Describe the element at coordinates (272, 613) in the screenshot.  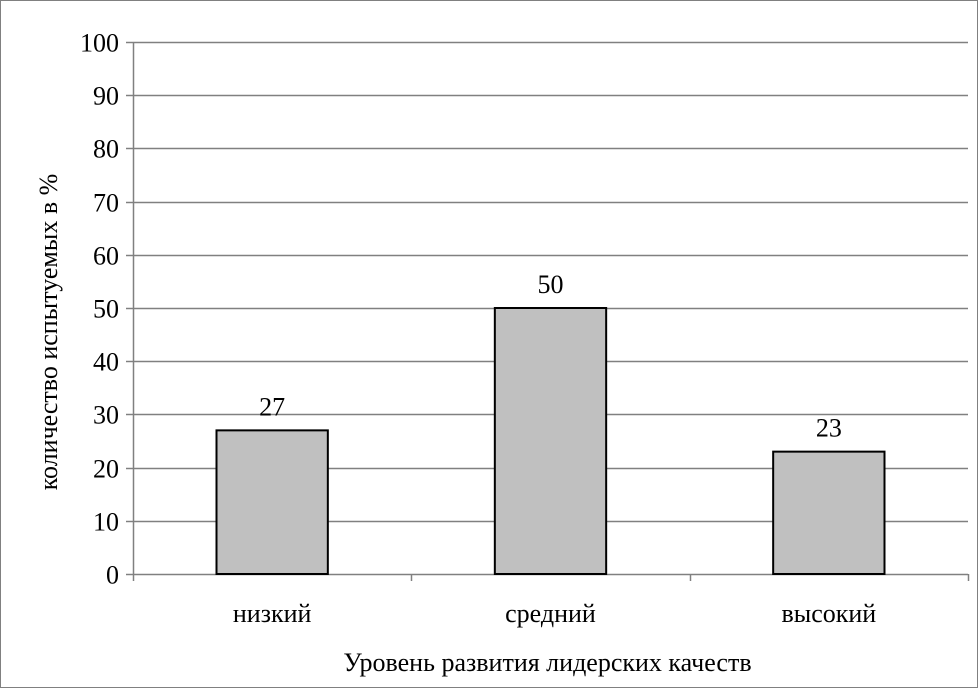
I see `x-tick-label-0: низкий` at that location.